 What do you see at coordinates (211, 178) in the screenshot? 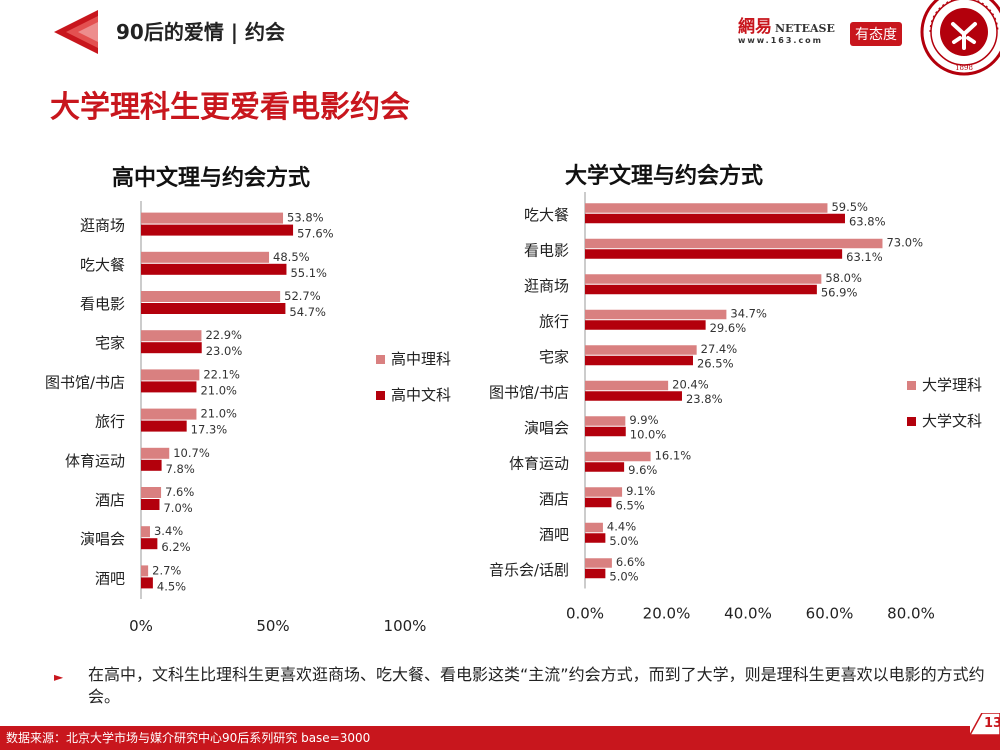
I see `chart1-title: 高中文理与约会方式` at bounding box center [211, 178].